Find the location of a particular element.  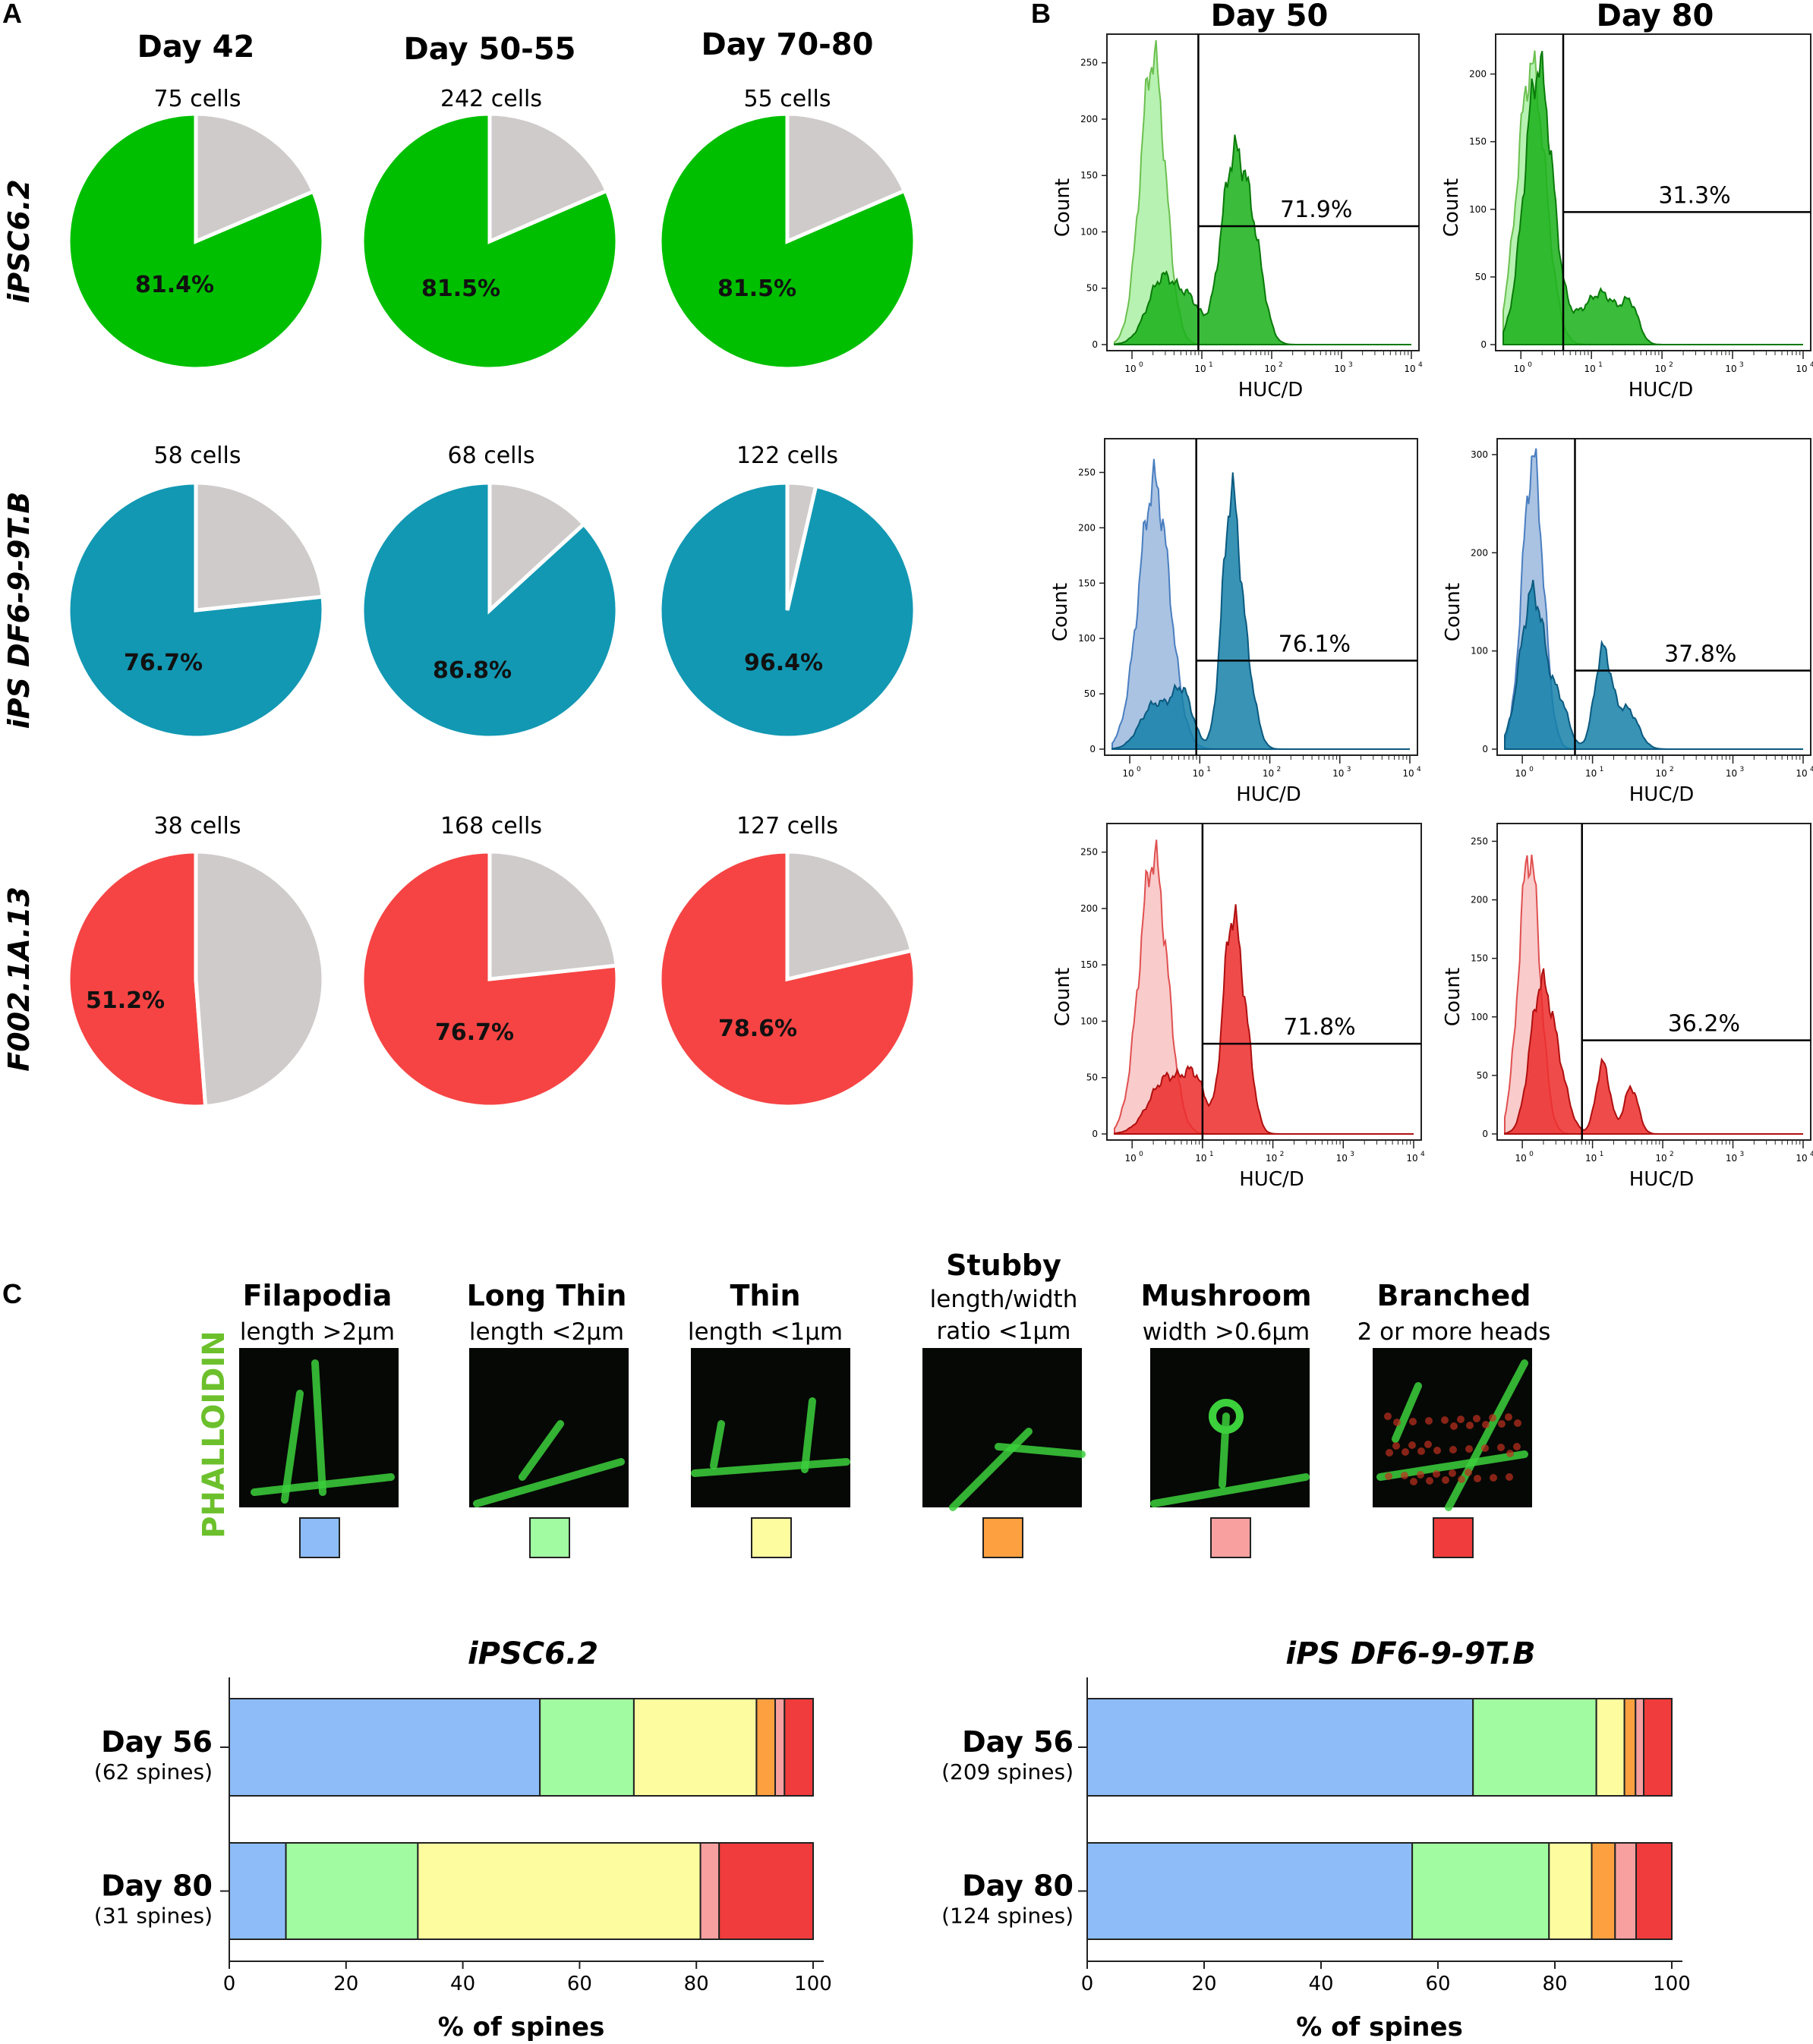

spine-micrograph is located at coordinates (1452, 1429).